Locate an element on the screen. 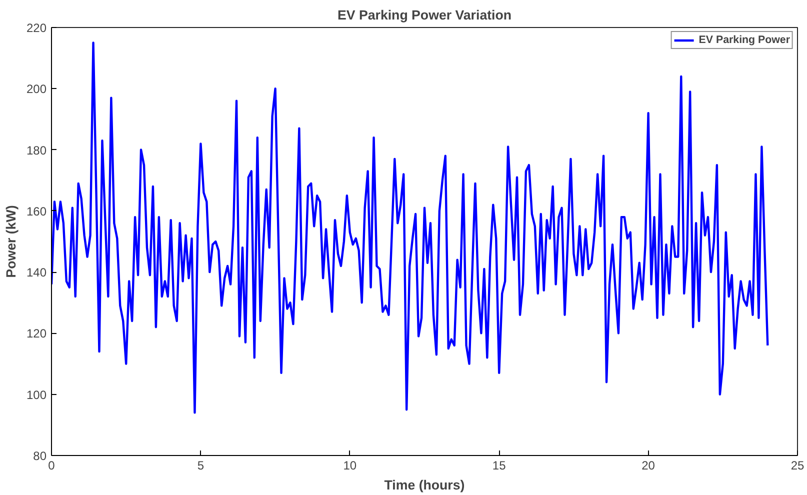  legend-label: EV Parking Power is located at coordinates (744, 40).